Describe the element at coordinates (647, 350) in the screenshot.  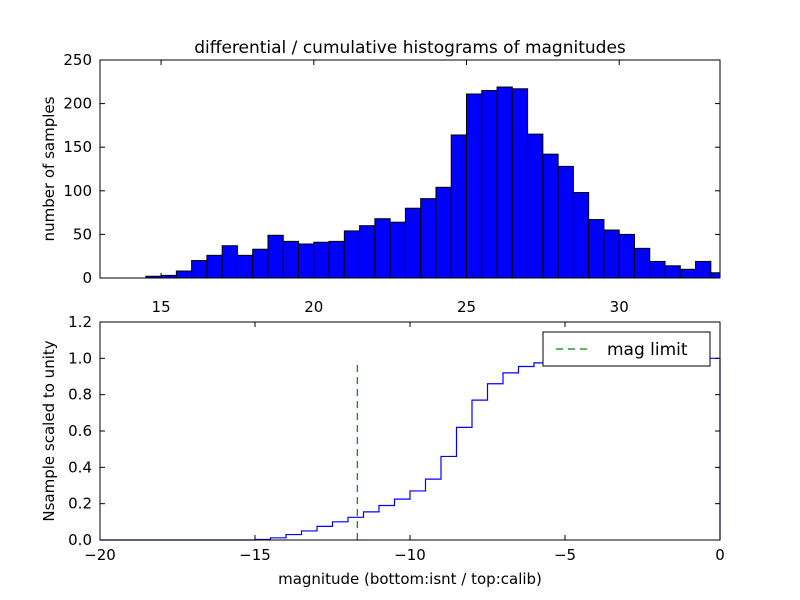
I see `legend-label: mag limit` at that location.